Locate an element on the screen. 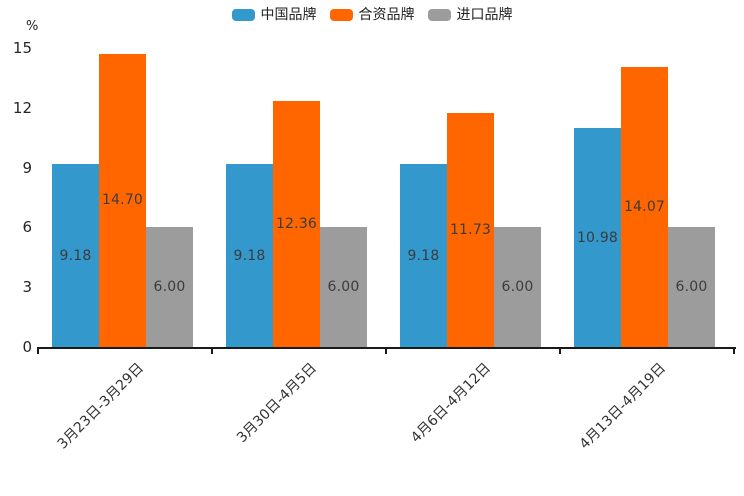 This screenshot has height=496, width=744. x-category-label: 4月13日-4月19日 is located at coordinates (622, 406).